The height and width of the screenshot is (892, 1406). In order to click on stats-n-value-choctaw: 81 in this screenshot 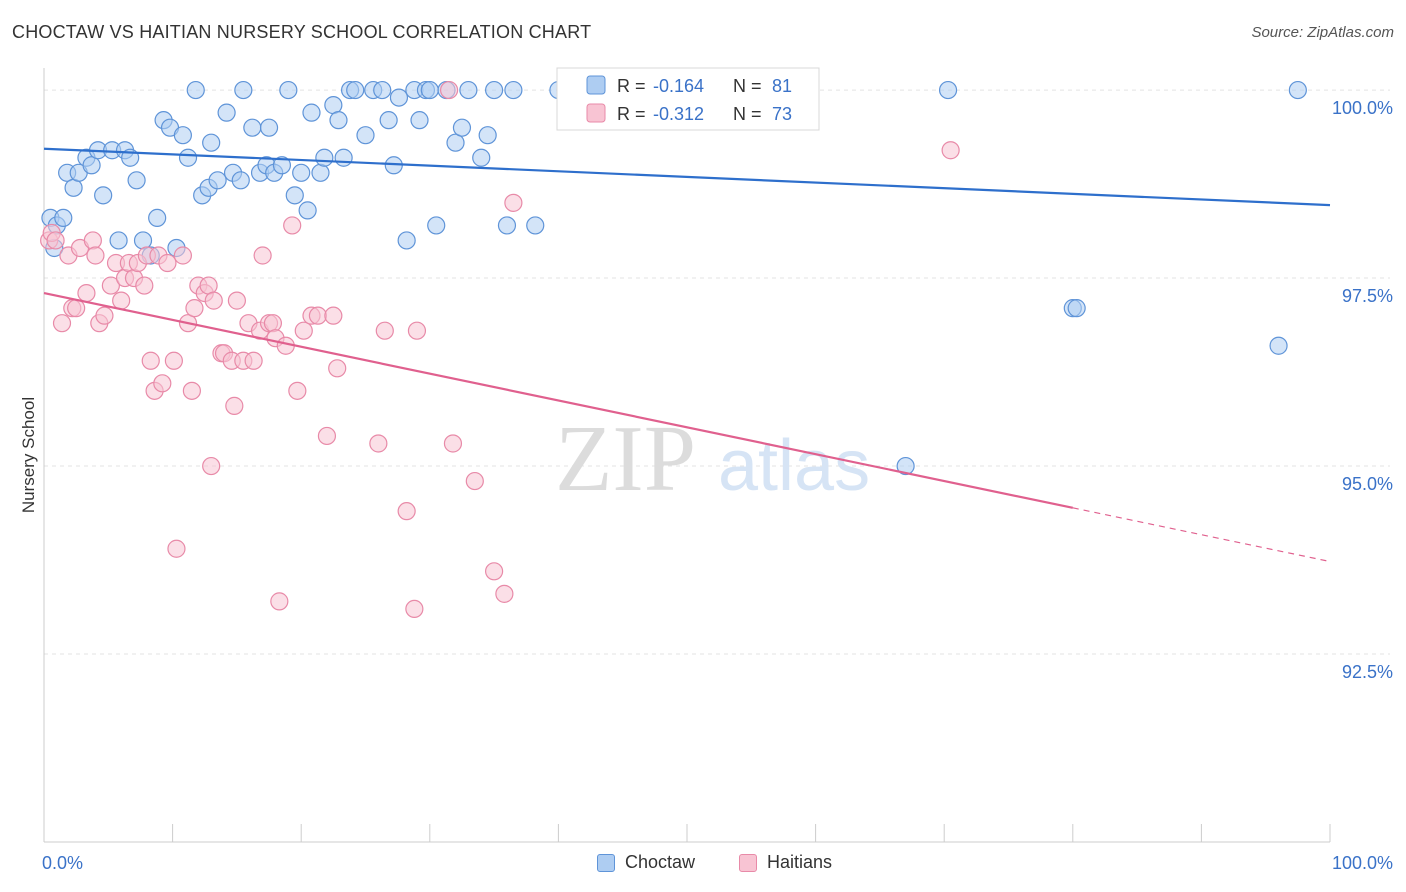, I will do `click(782, 86)`.